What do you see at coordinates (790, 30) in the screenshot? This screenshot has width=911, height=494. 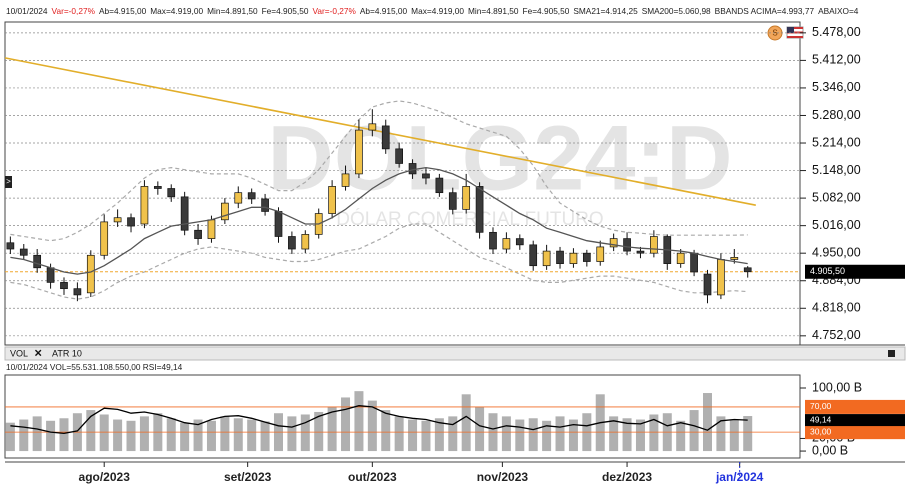 I see `flag-canton` at bounding box center [790, 30].